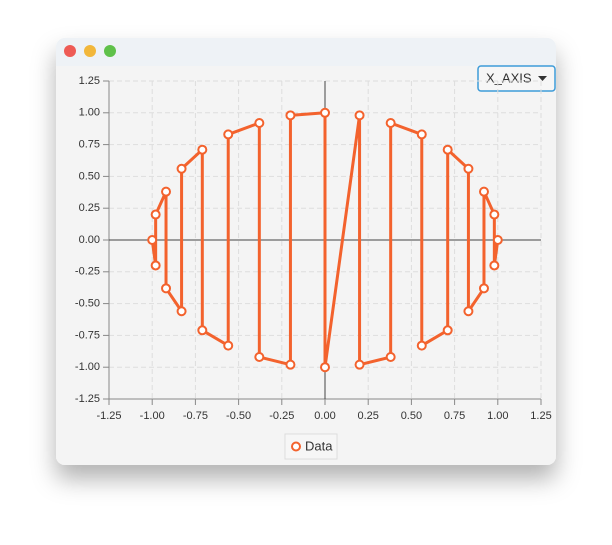 The image size is (612, 545). What do you see at coordinates (509, 77) in the screenshot?
I see `dropdown-text: X_AXIS` at bounding box center [509, 77].